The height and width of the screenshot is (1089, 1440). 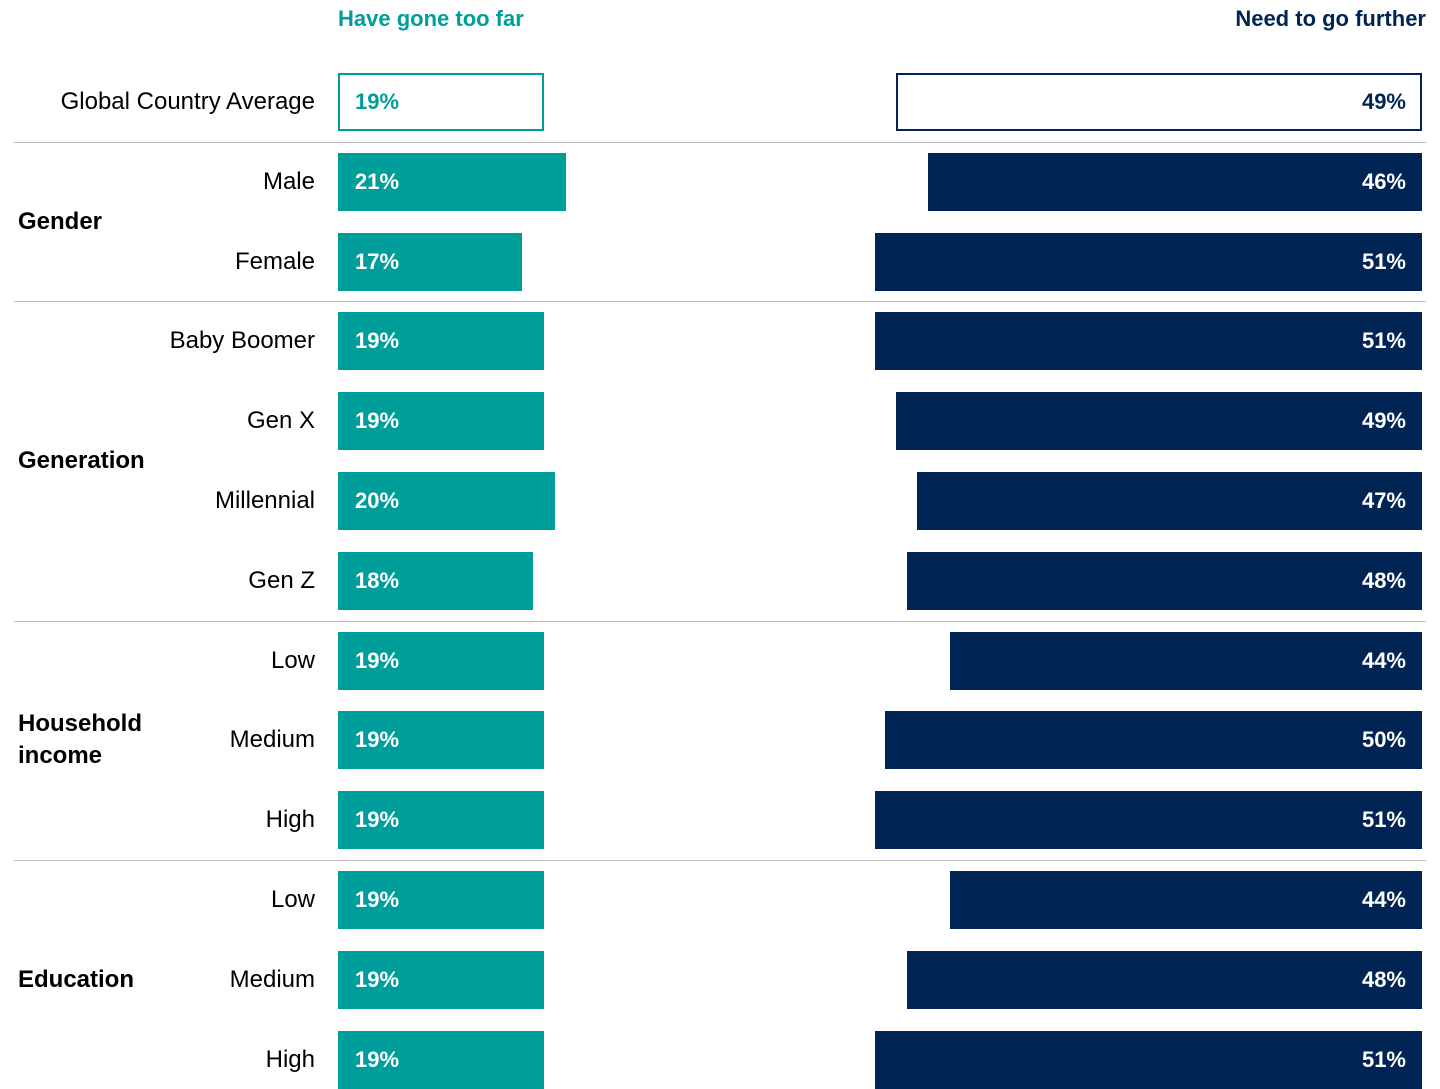 What do you see at coordinates (430, 262) in the screenshot?
I see `bar-have-gone-too-far: 17%` at bounding box center [430, 262].